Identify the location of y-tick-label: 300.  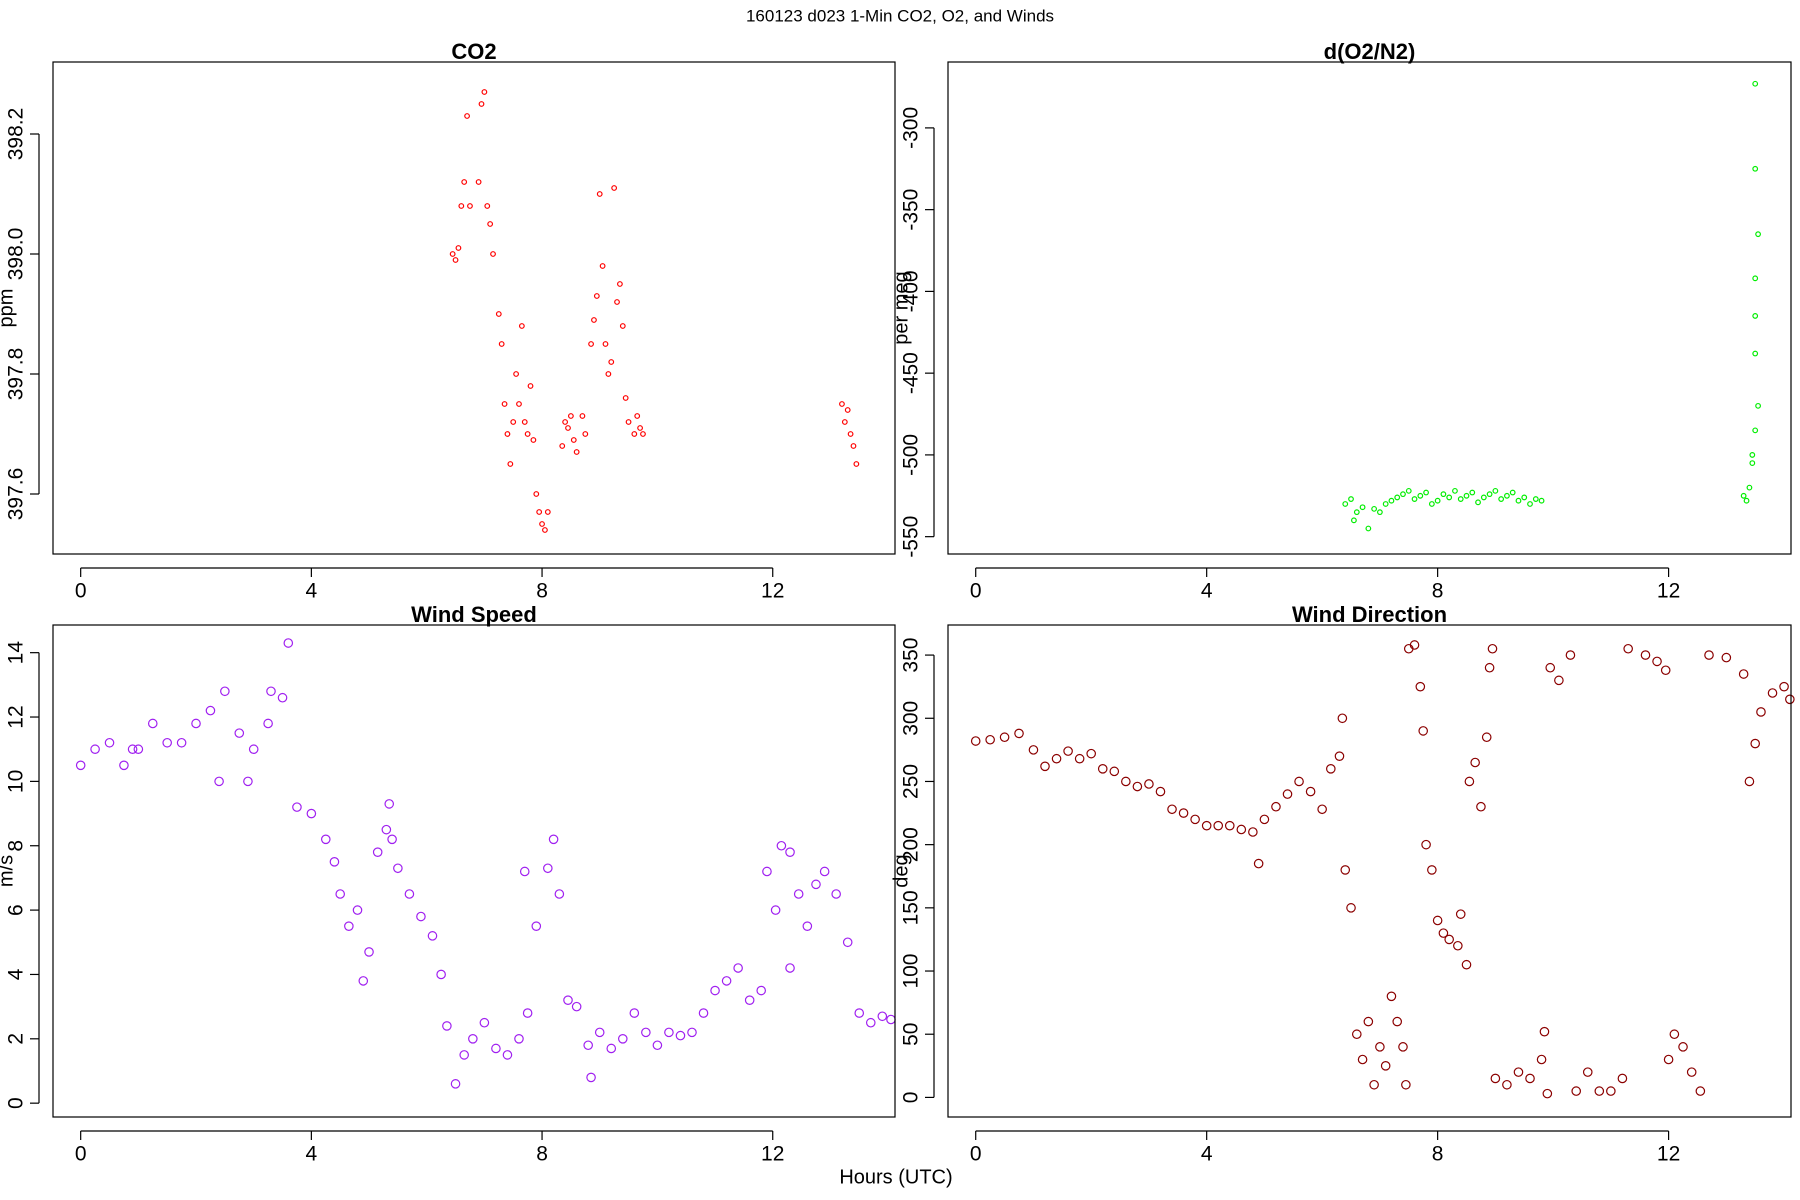
(911, 718).